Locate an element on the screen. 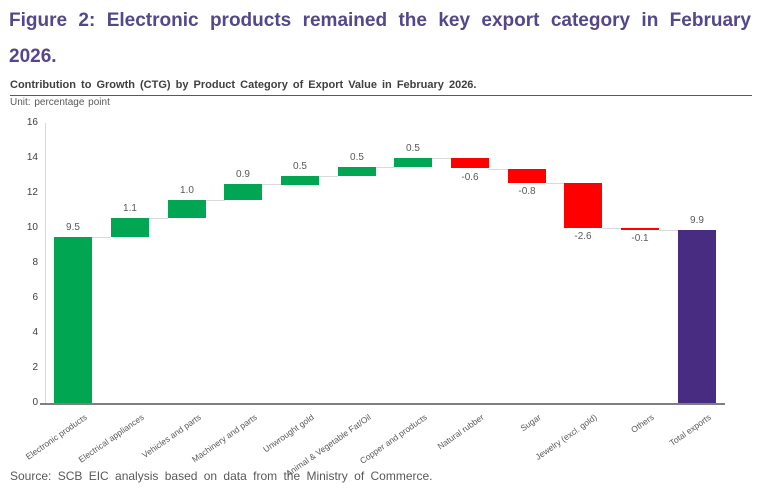 This screenshot has width=760, height=495. y-tick-label: 8 is located at coordinates (35, 262).